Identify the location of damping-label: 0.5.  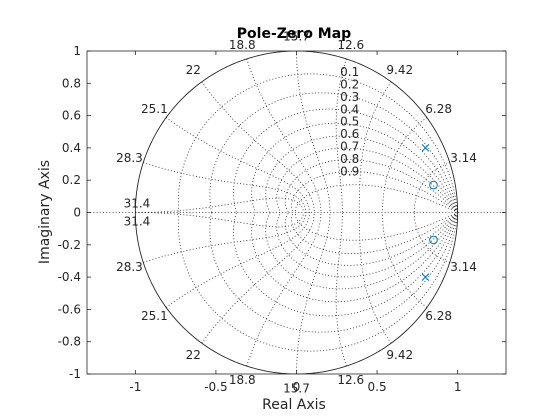
(349, 122).